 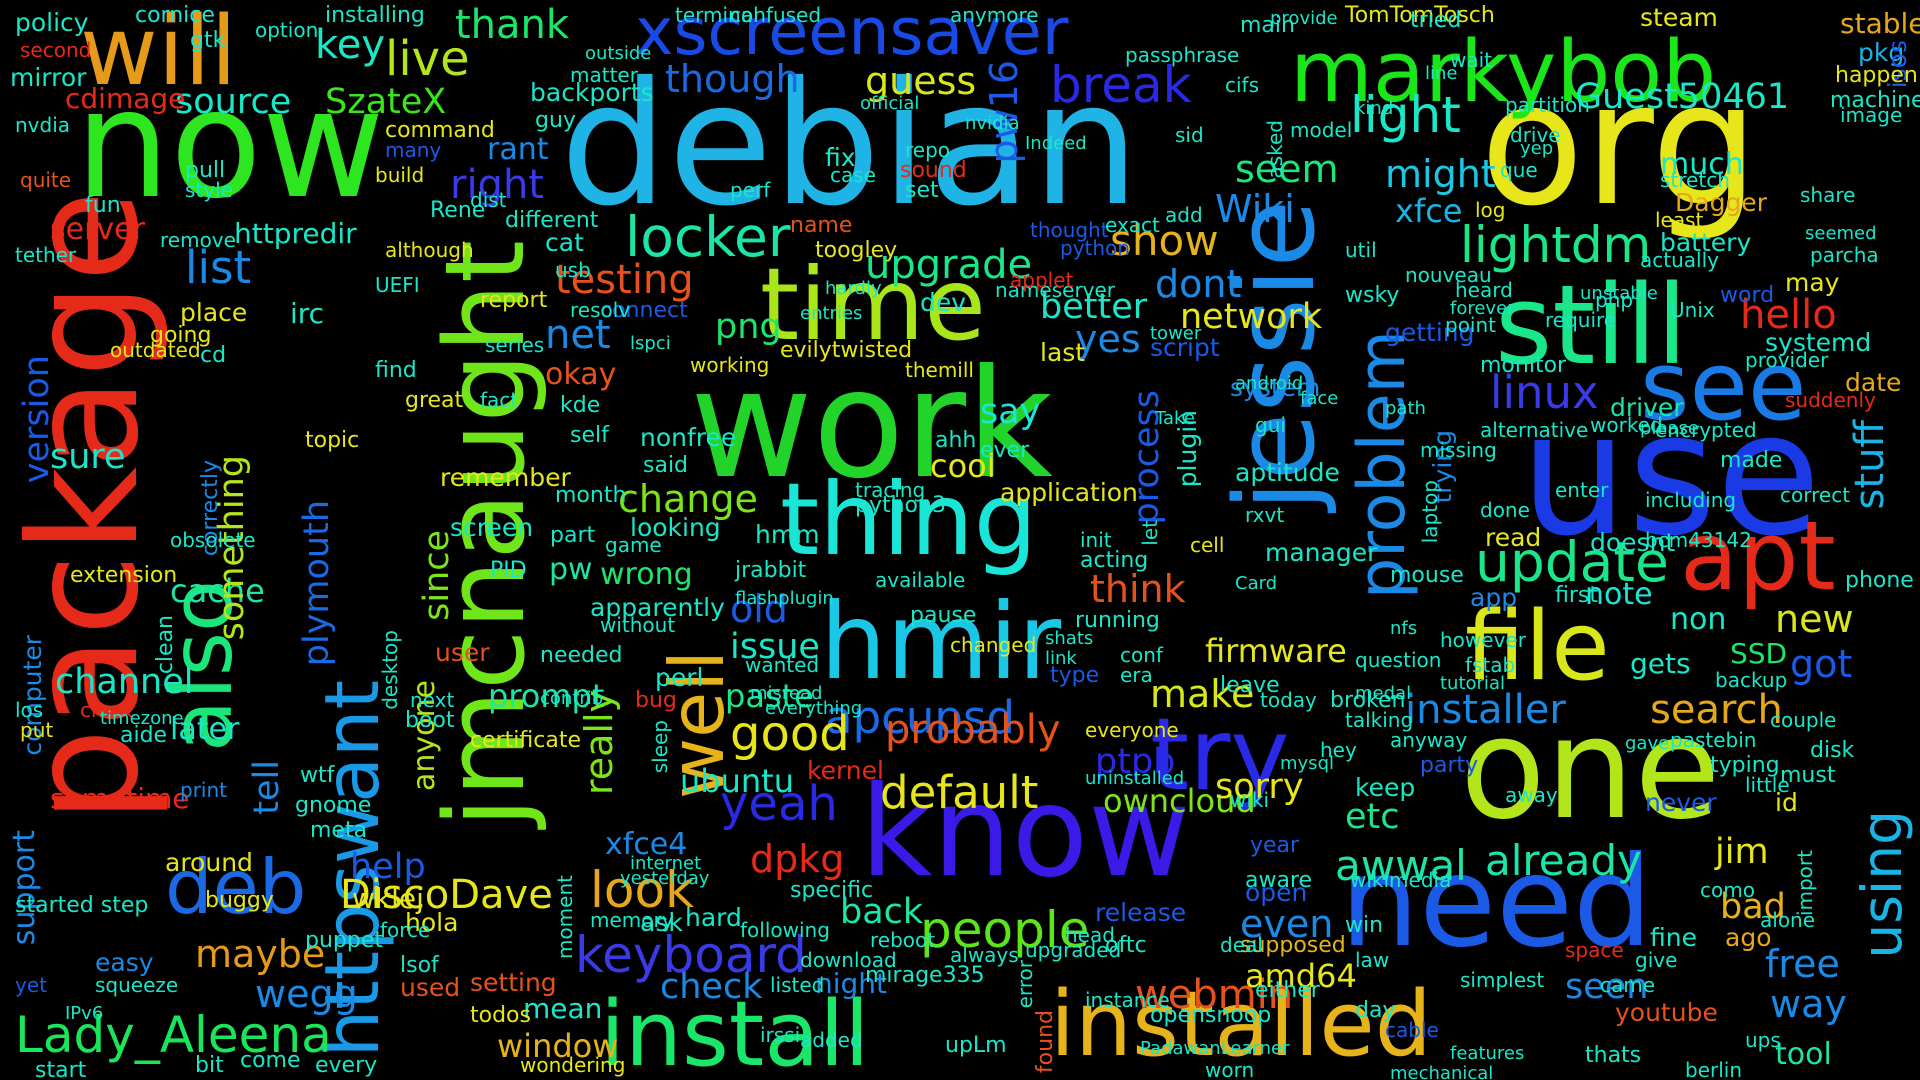 What do you see at coordinates (1412, 1030) in the screenshot?
I see `cloud-word: cable` at bounding box center [1412, 1030].